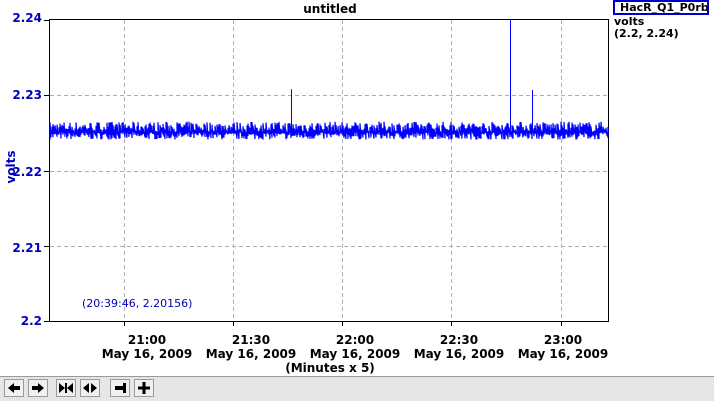 The image size is (714, 401). Describe the element at coordinates (27, 18) in the screenshot. I see `y-tick-label: 2.24` at that location.